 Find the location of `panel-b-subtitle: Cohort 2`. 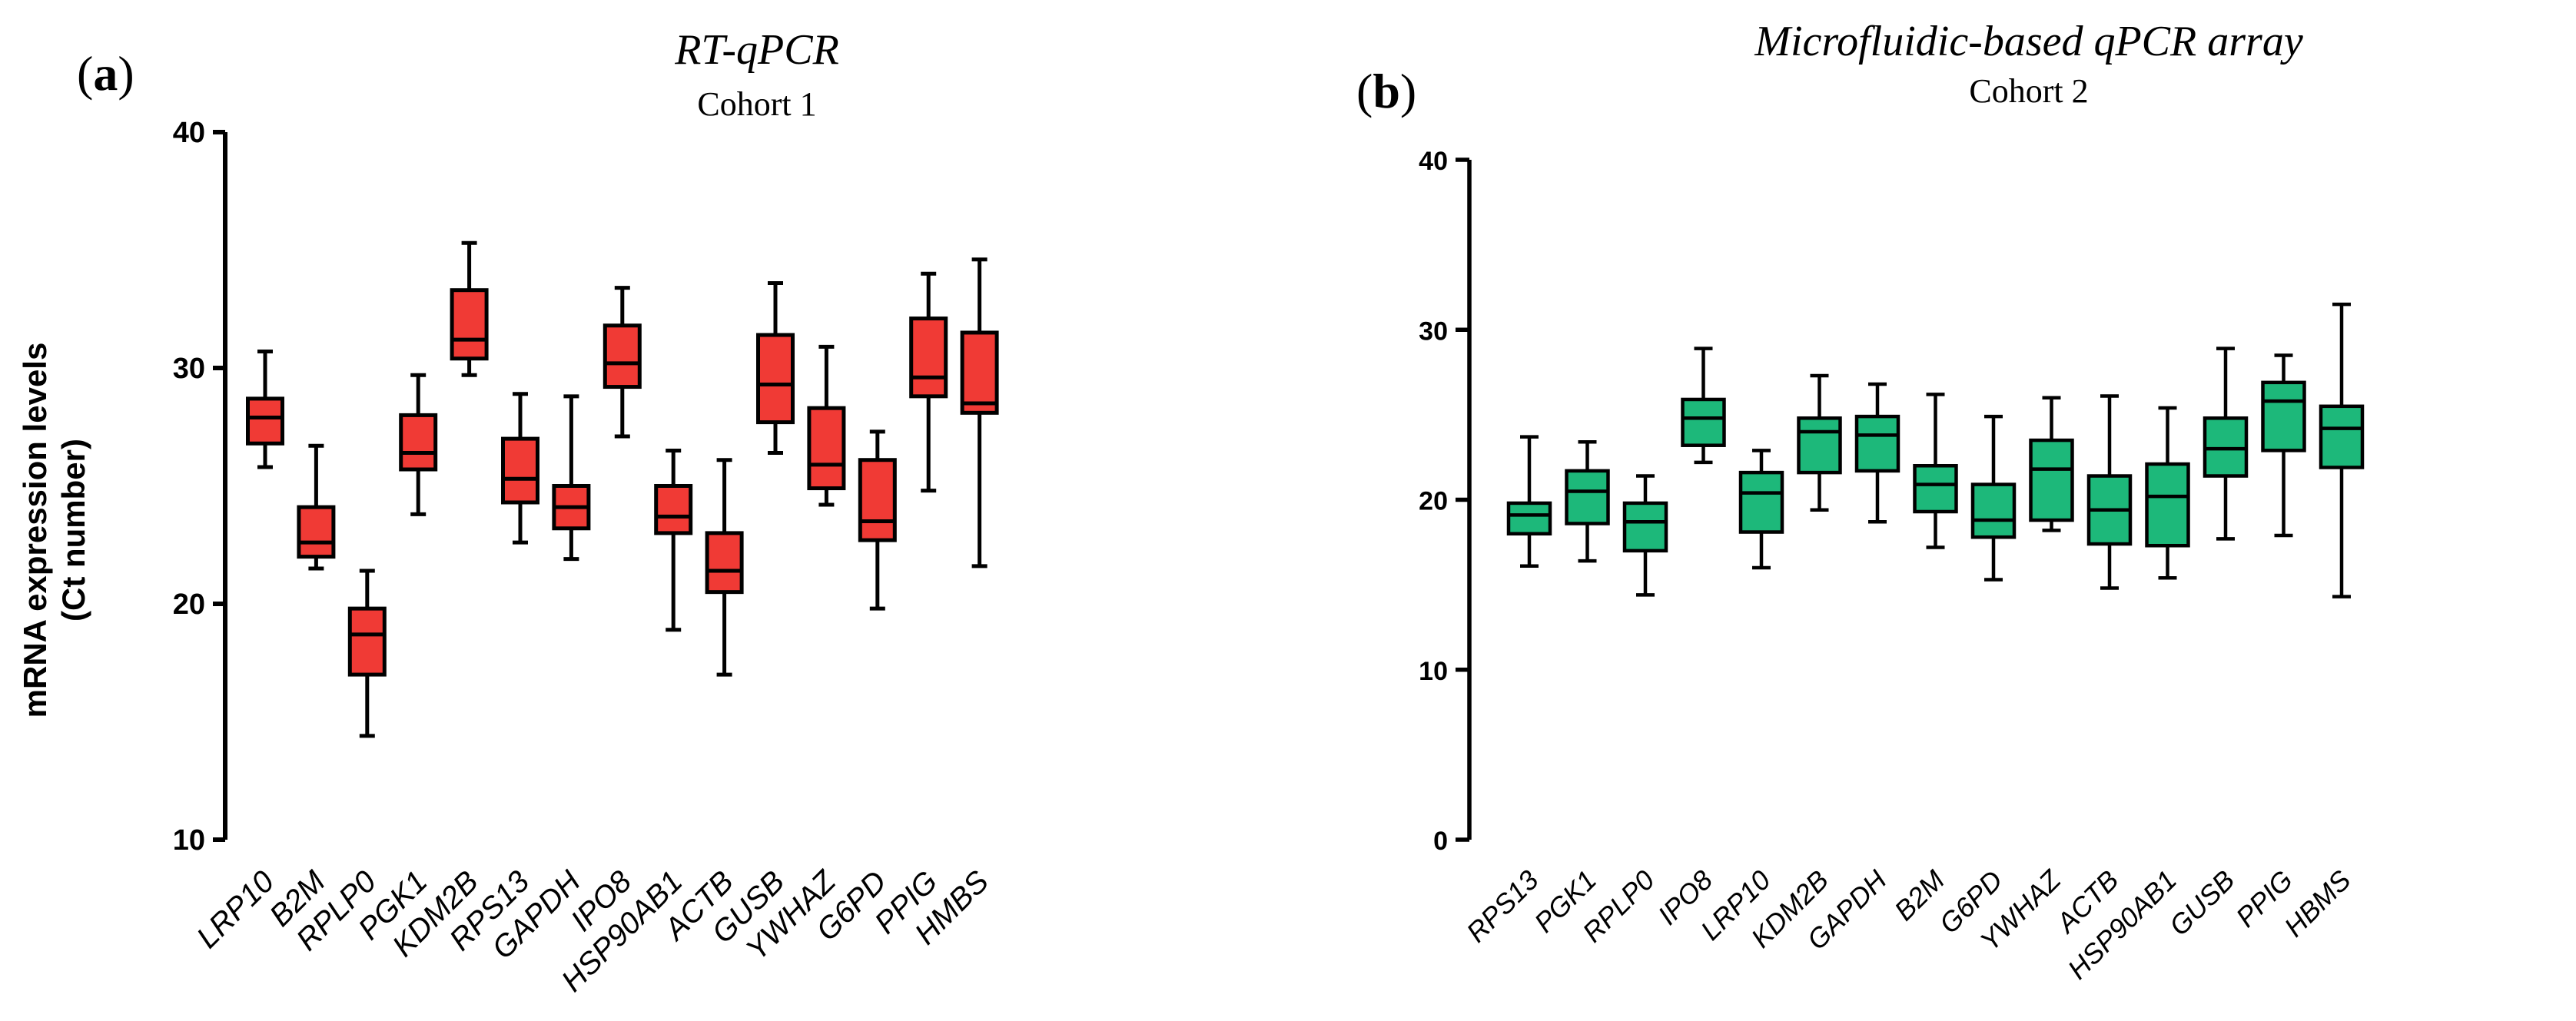

panel-b-subtitle: Cohort 2 is located at coordinates (2028, 91).